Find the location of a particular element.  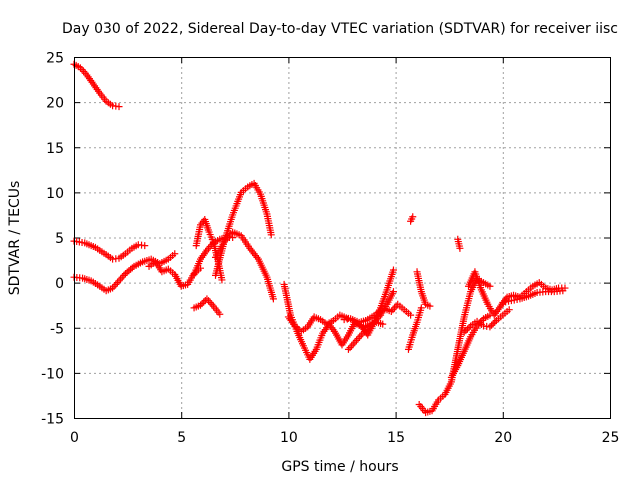

y-tick-label: -10 is located at coordinates (52, 374).